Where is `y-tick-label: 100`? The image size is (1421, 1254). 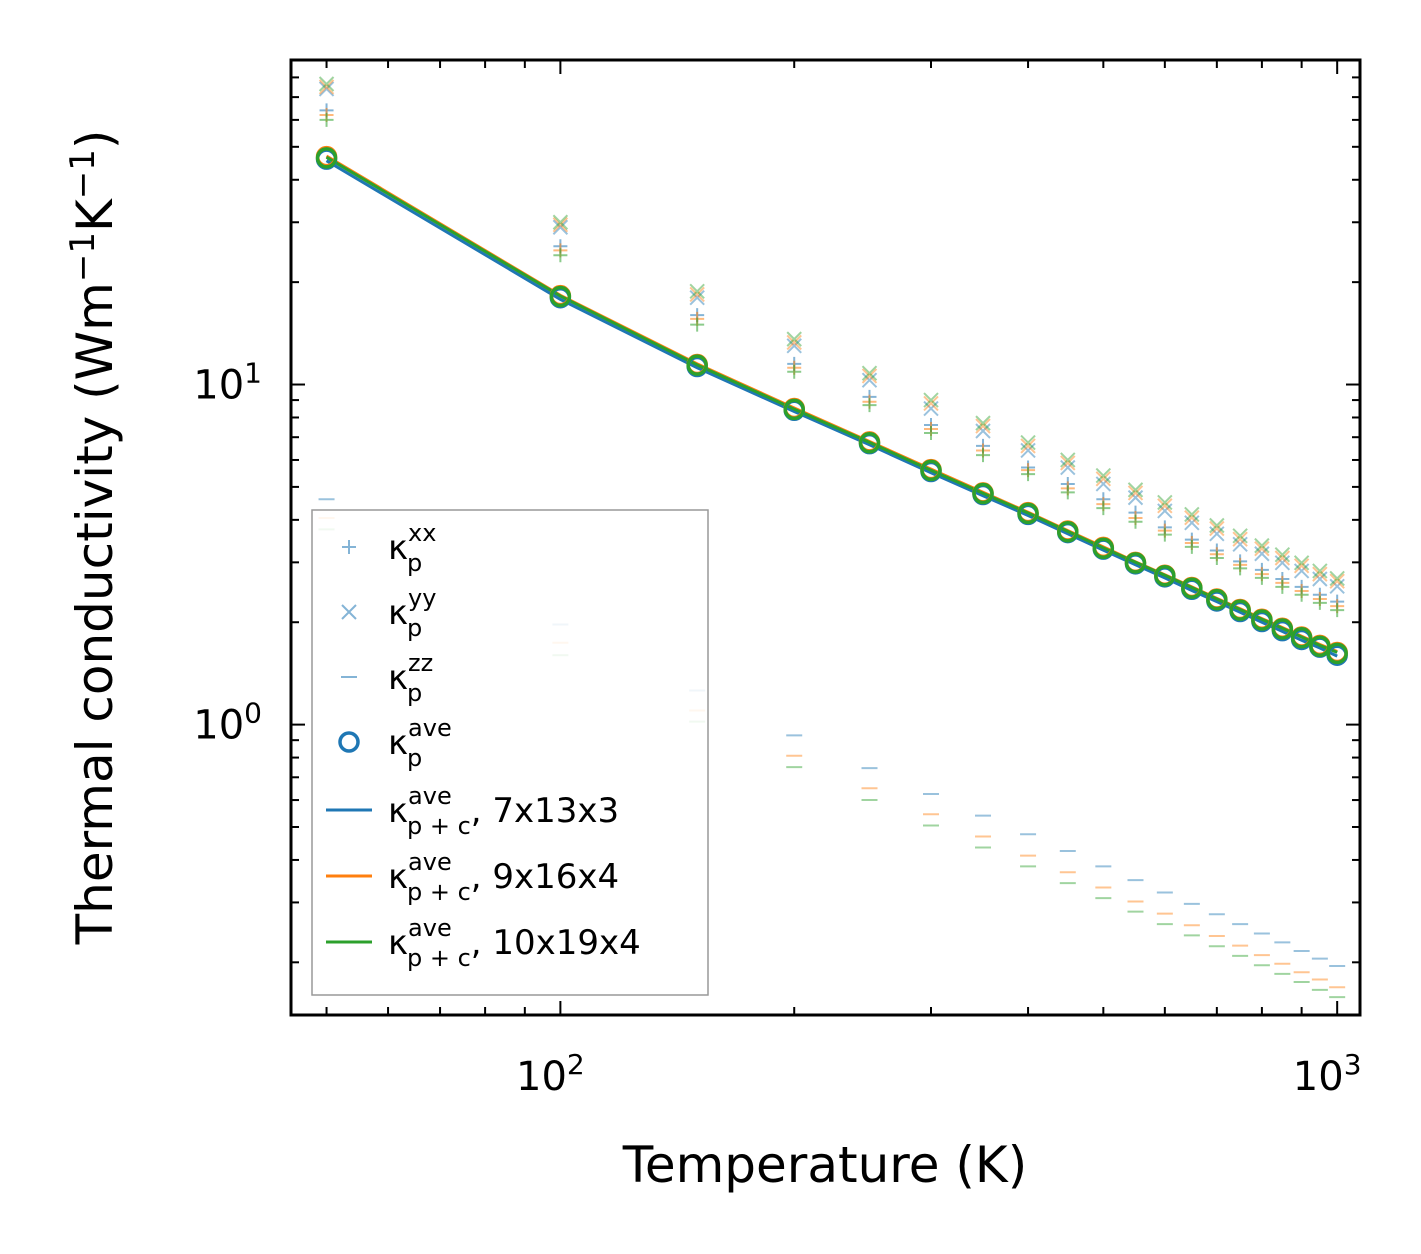
y-tick-label: 100 is located at coordinates (227, 723).